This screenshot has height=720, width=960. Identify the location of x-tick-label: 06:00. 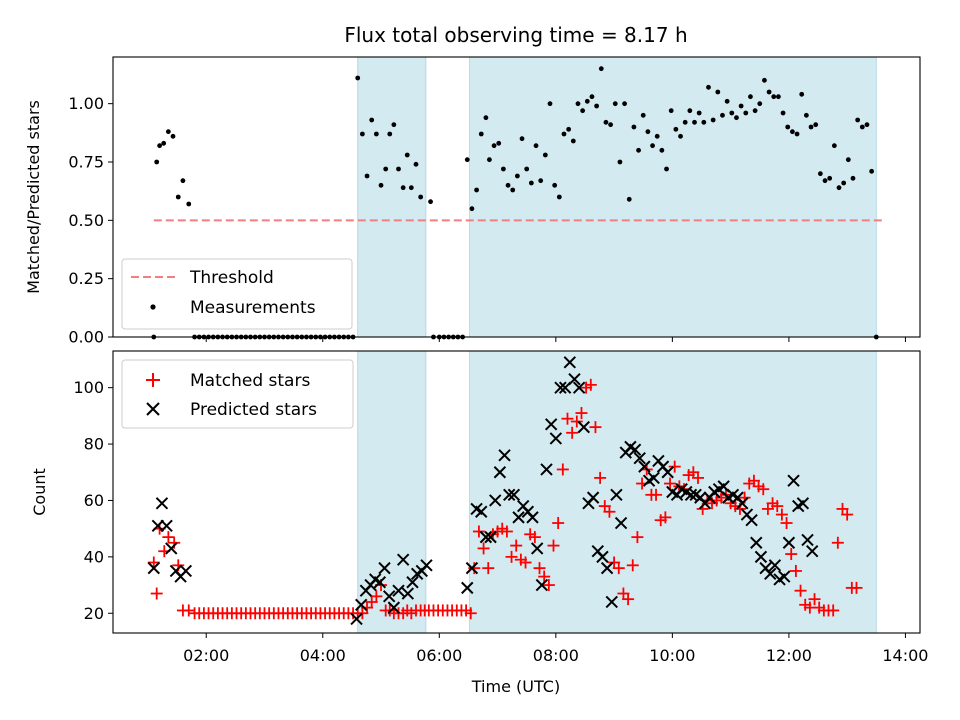
(439, 655).